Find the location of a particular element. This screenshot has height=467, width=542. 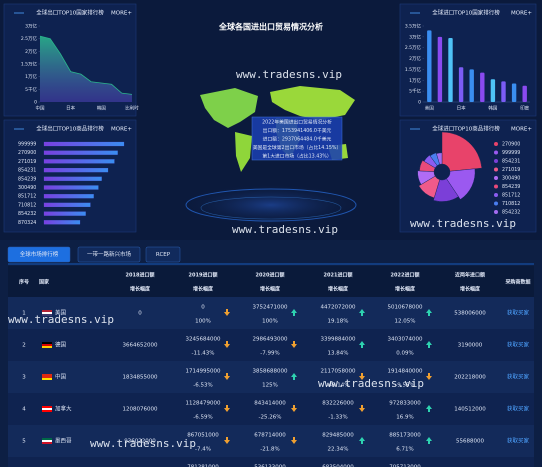

bar-label: 270900 is located at coordinates (27, 153).